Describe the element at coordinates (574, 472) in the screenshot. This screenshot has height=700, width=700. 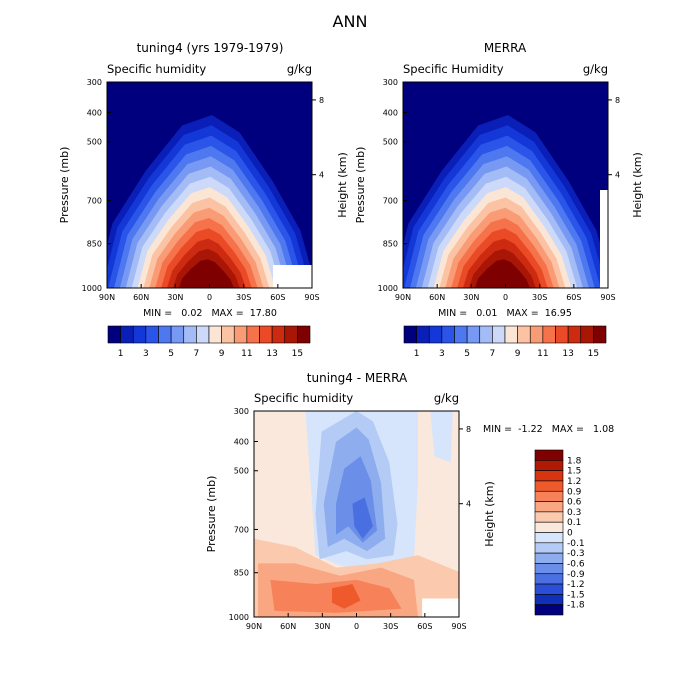
I see `colorbar-label: 1.5` at that location.